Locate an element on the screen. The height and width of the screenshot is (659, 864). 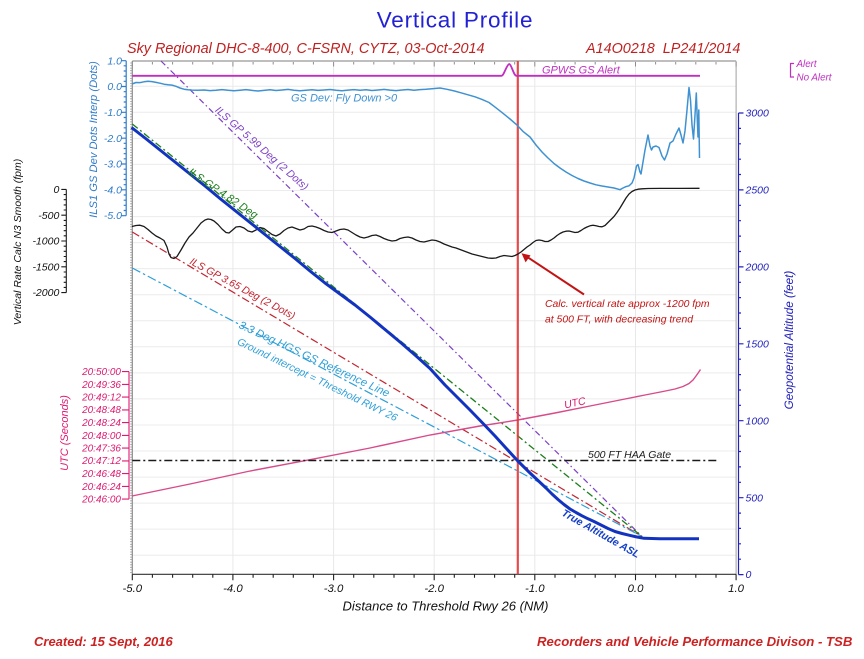
svg-text: 1000 is located at coordinates (758, 421).